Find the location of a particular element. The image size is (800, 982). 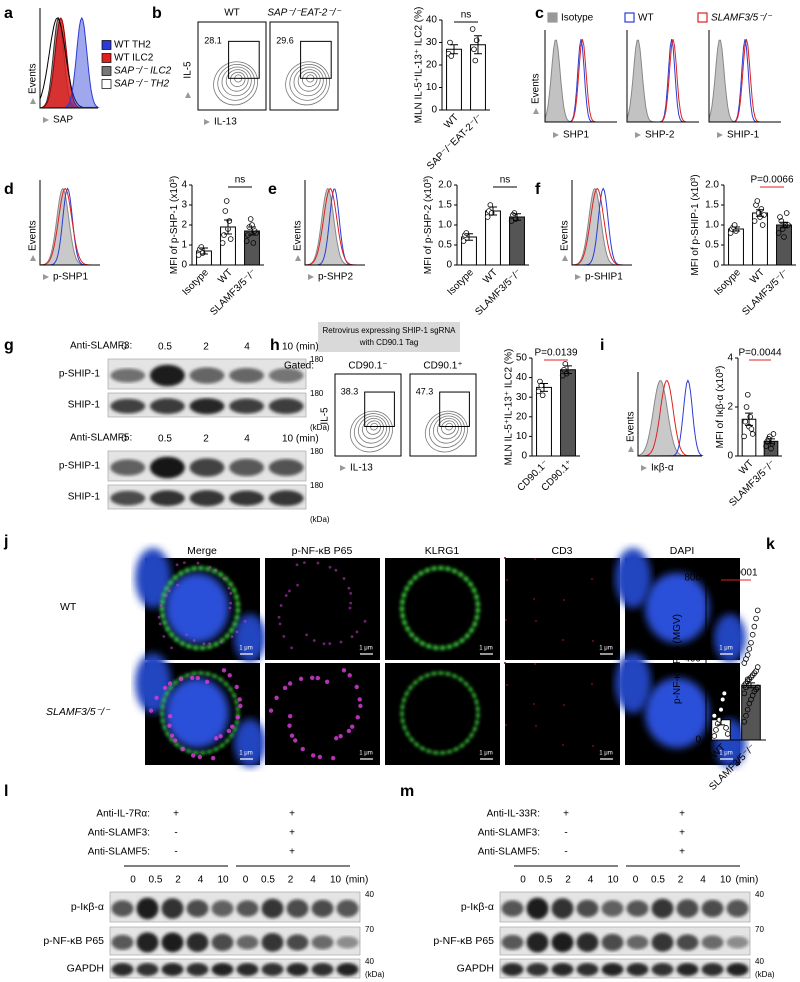

panel-letter: f is located at coordinates (538, 189).